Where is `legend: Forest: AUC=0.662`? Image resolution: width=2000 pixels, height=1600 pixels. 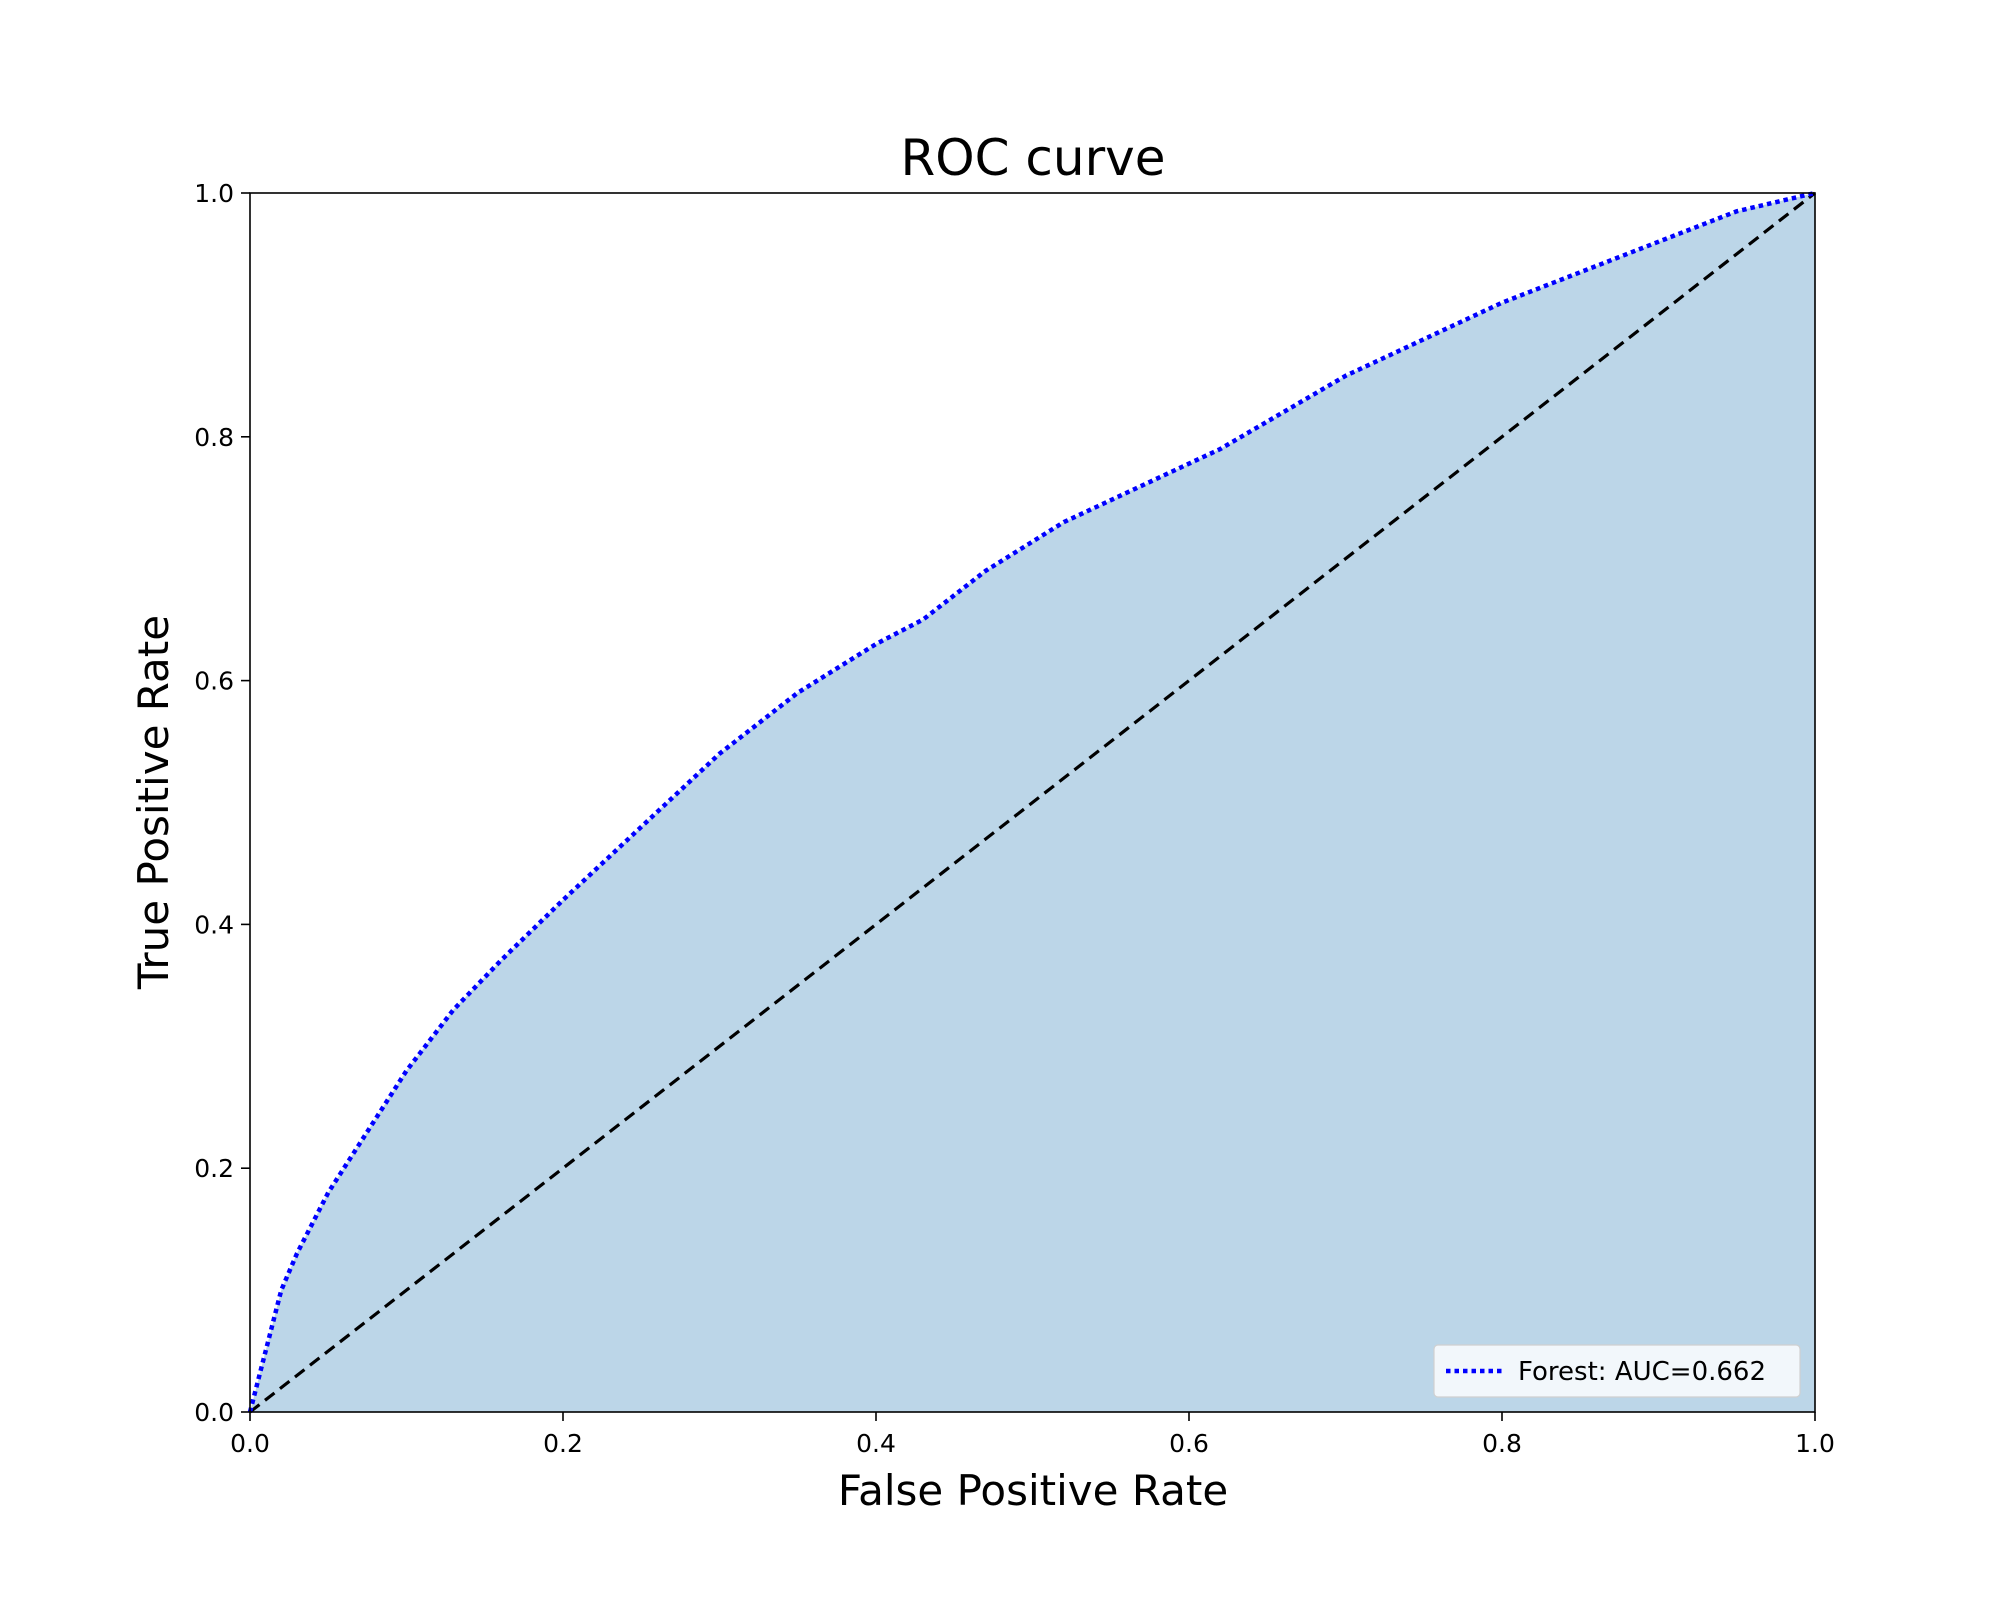 legend: Forest: AUC=0.662 is located at coordinates (1617, 1371).